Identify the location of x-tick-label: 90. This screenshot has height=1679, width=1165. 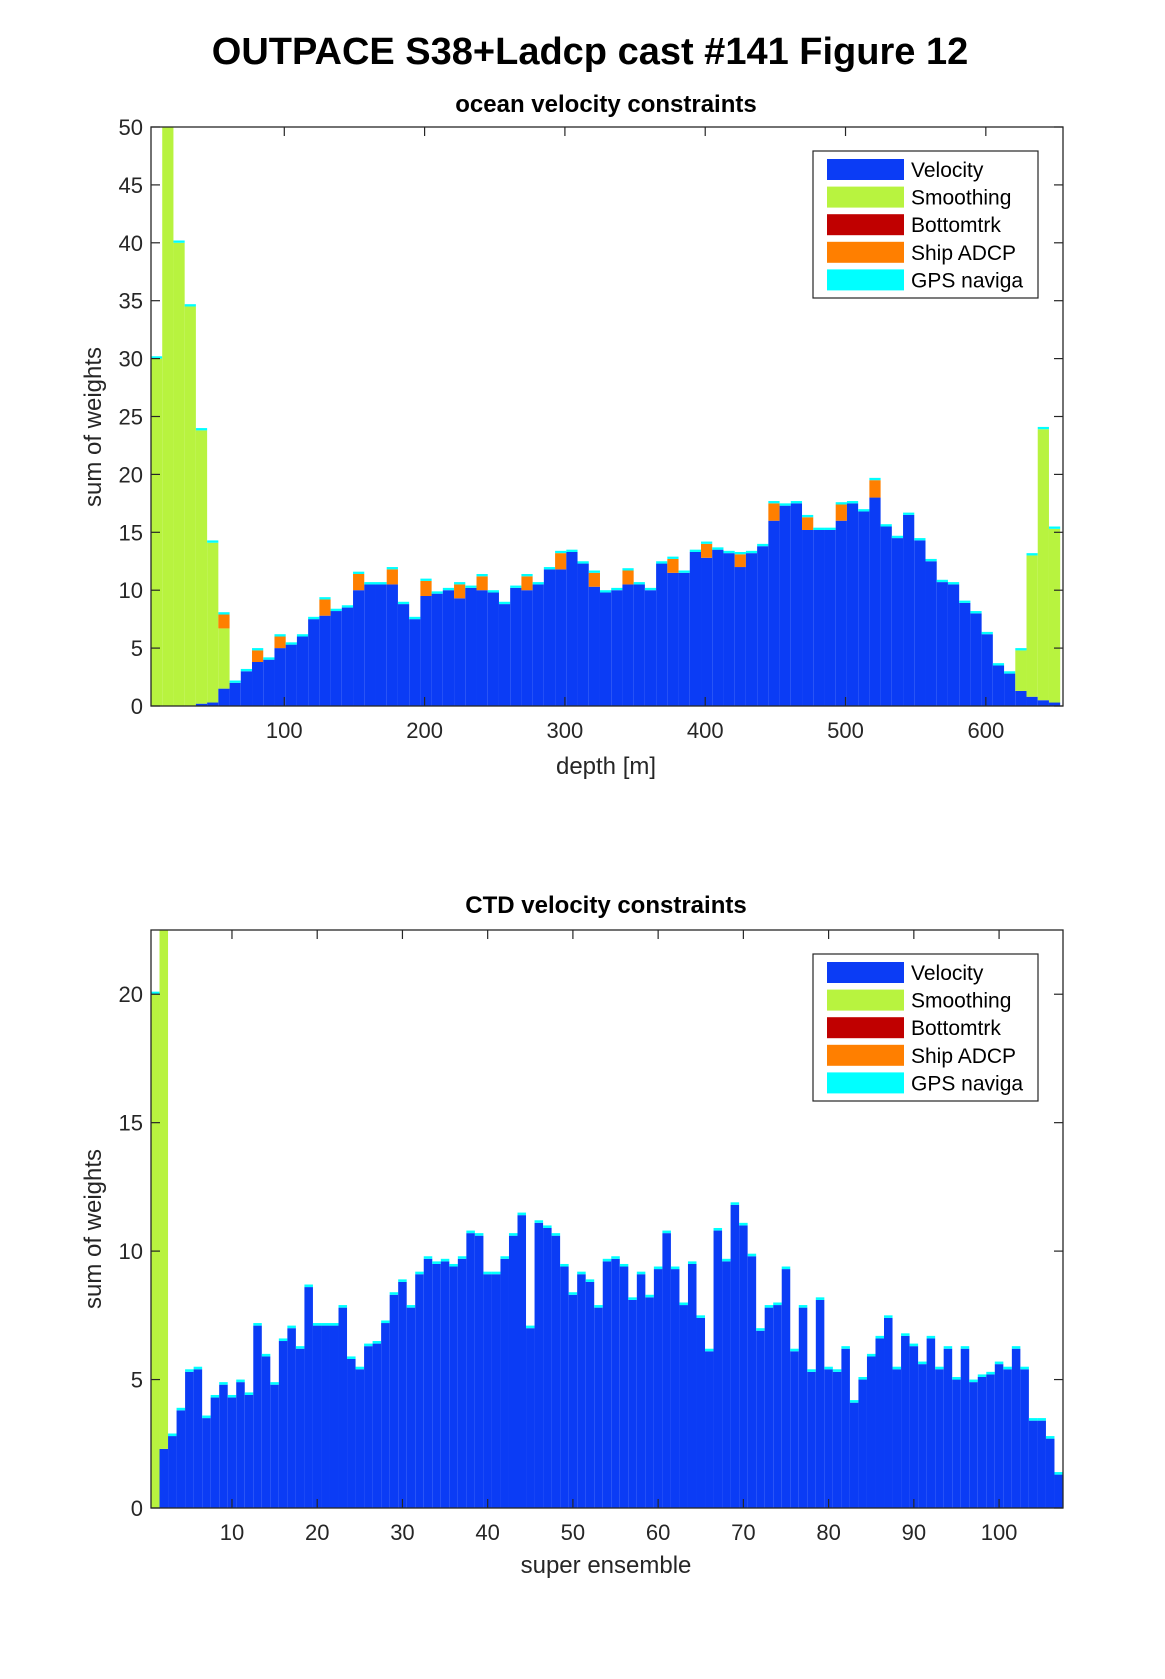
(914, 1532).